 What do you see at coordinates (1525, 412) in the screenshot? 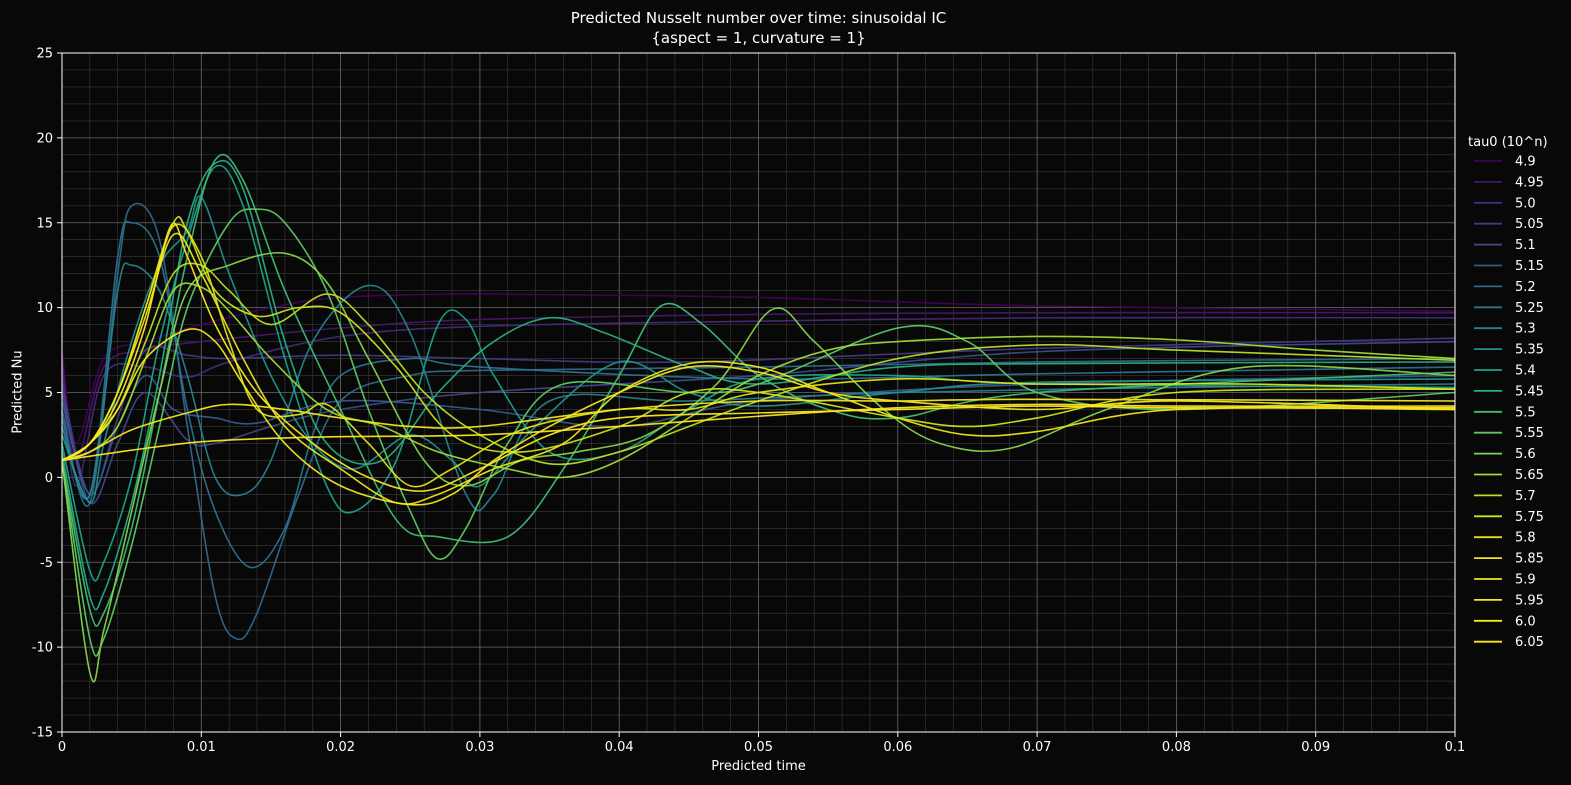
I see `legend-label: 5.5` at bounding box center [1525, 412].